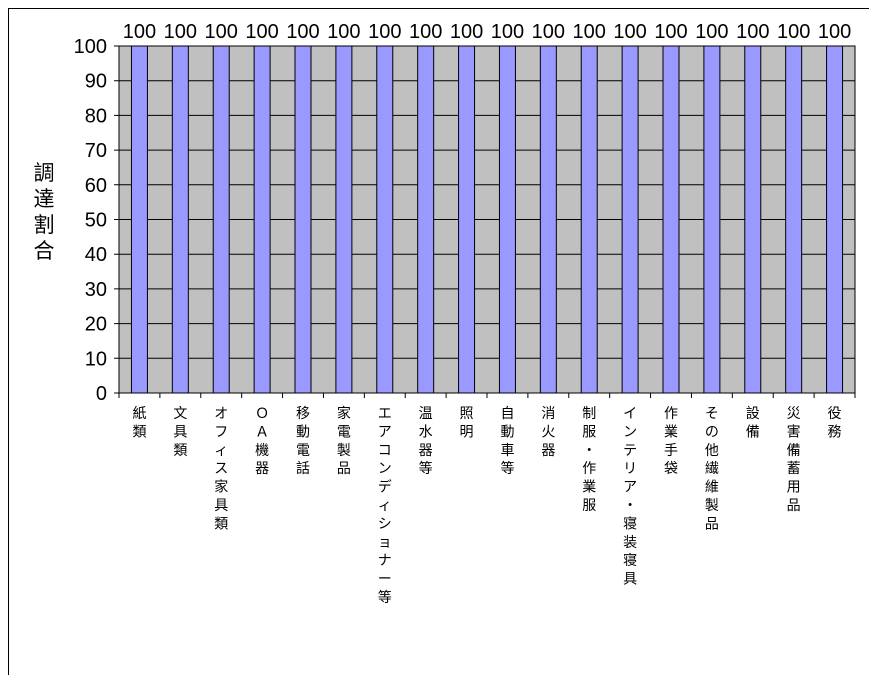 The image size is (869, 675). What do you see at coordinates (96, 82) in the screenshot?
I see `y-tick-label: 90` at bounding box center [96, 82].